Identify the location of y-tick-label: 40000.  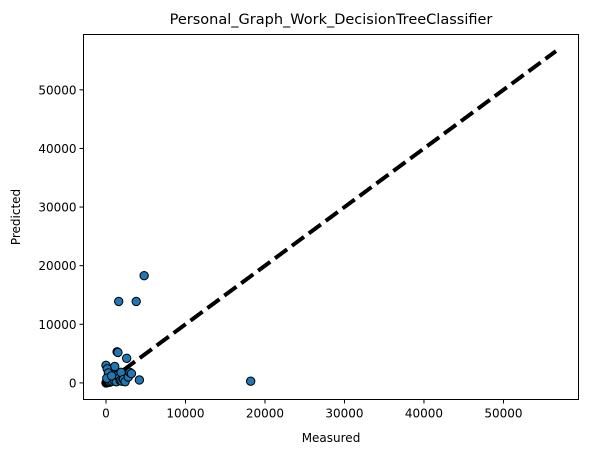
(57, 149).